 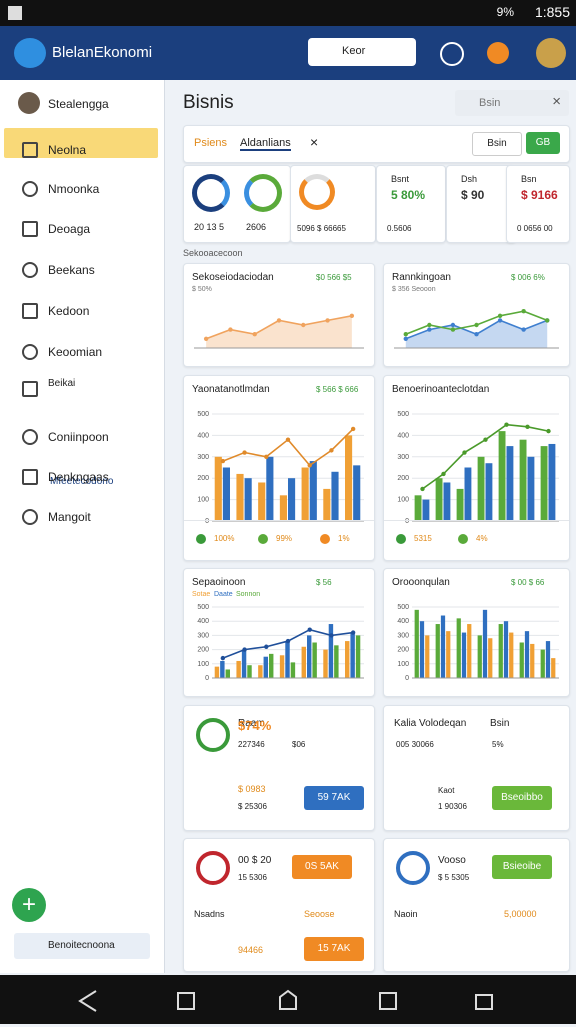 What do you see at coordinates (421, 582) in the screenshot?
I see `panel-title: Orooonqulan` at bounding box center [421, 582].